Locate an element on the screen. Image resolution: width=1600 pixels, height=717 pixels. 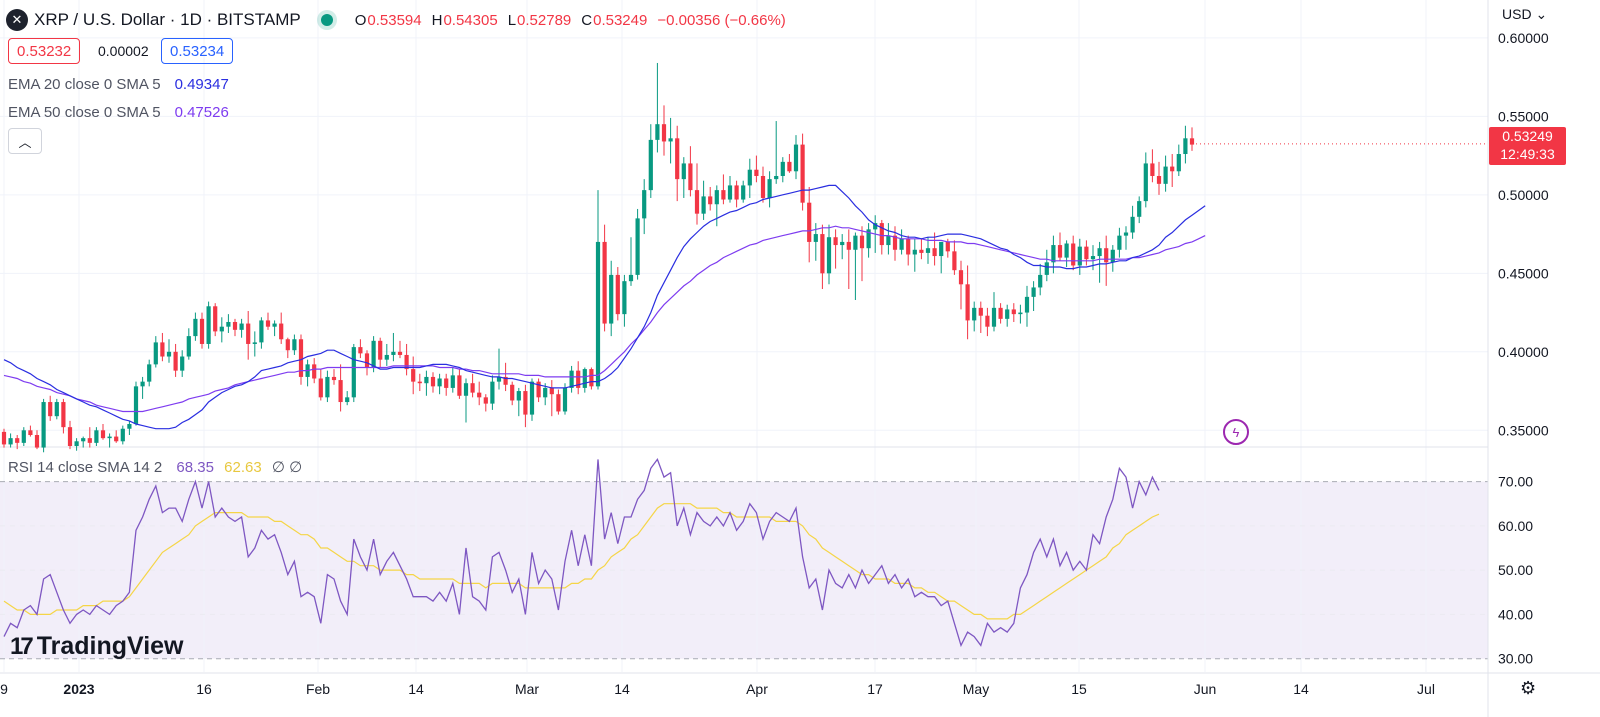
ema20-legend: EMA 20 close 0 SMA 5 0.49347 is located at coordinates (118, 84).